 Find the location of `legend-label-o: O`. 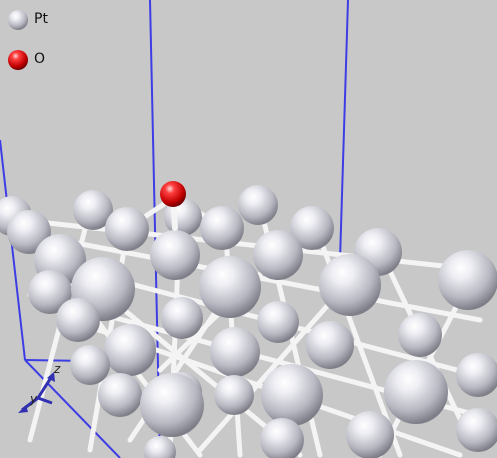

legend-label-o: O is located at coordinates (40, 59).